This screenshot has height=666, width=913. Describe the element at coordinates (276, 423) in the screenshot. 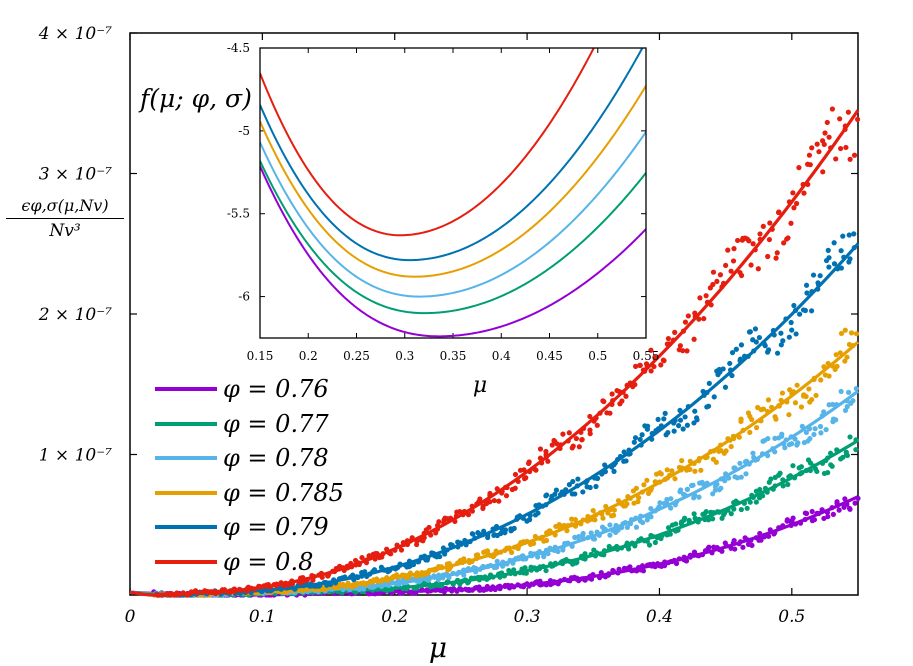

I see `legend-label: φ = 0.77` at that location.